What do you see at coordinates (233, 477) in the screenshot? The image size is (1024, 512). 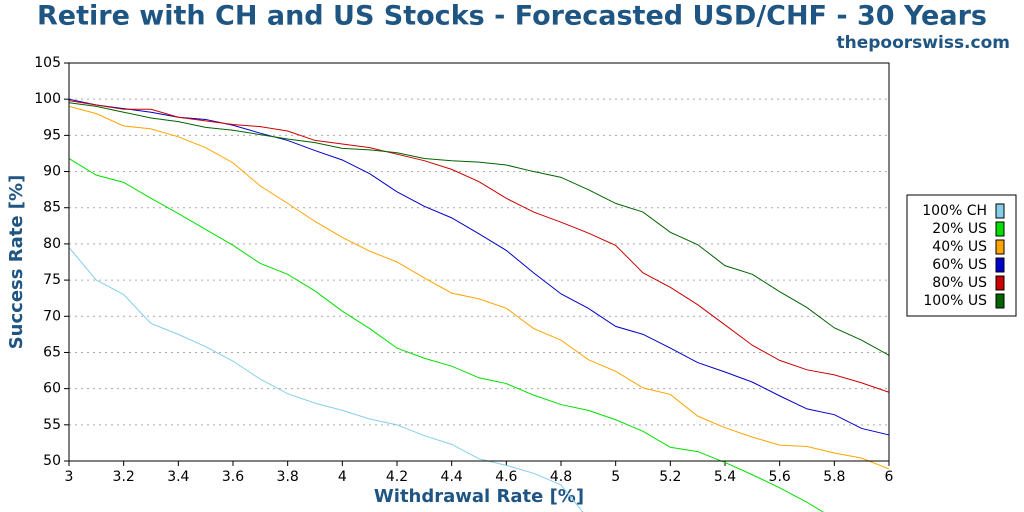 I see `x-tick-label: 3.6` at bounding box center [233, 477].